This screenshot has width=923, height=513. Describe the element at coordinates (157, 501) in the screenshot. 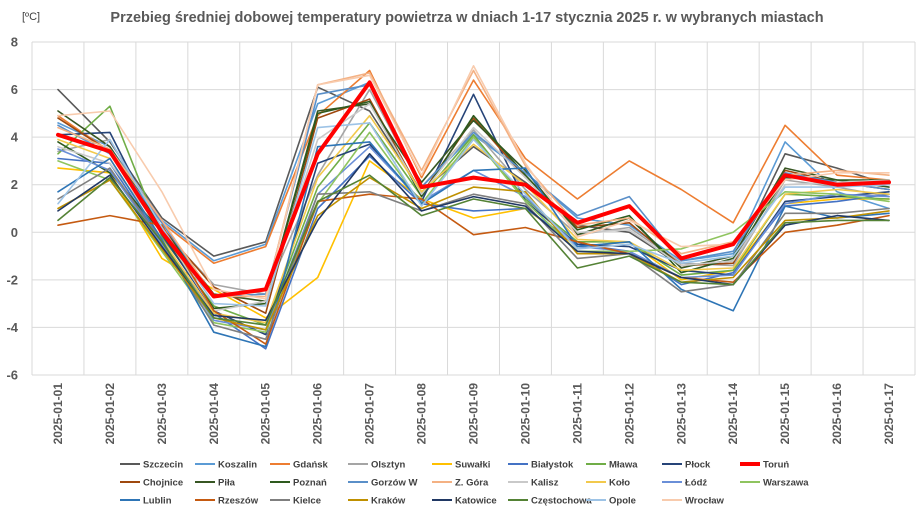

I see `legend-label: Lublin` at that location.